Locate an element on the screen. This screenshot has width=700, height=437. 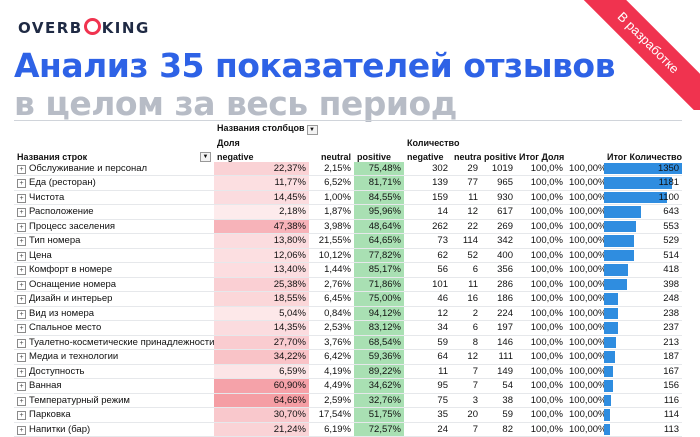
share-positive-cell: 75,48% is located at coordinates (379, 169).